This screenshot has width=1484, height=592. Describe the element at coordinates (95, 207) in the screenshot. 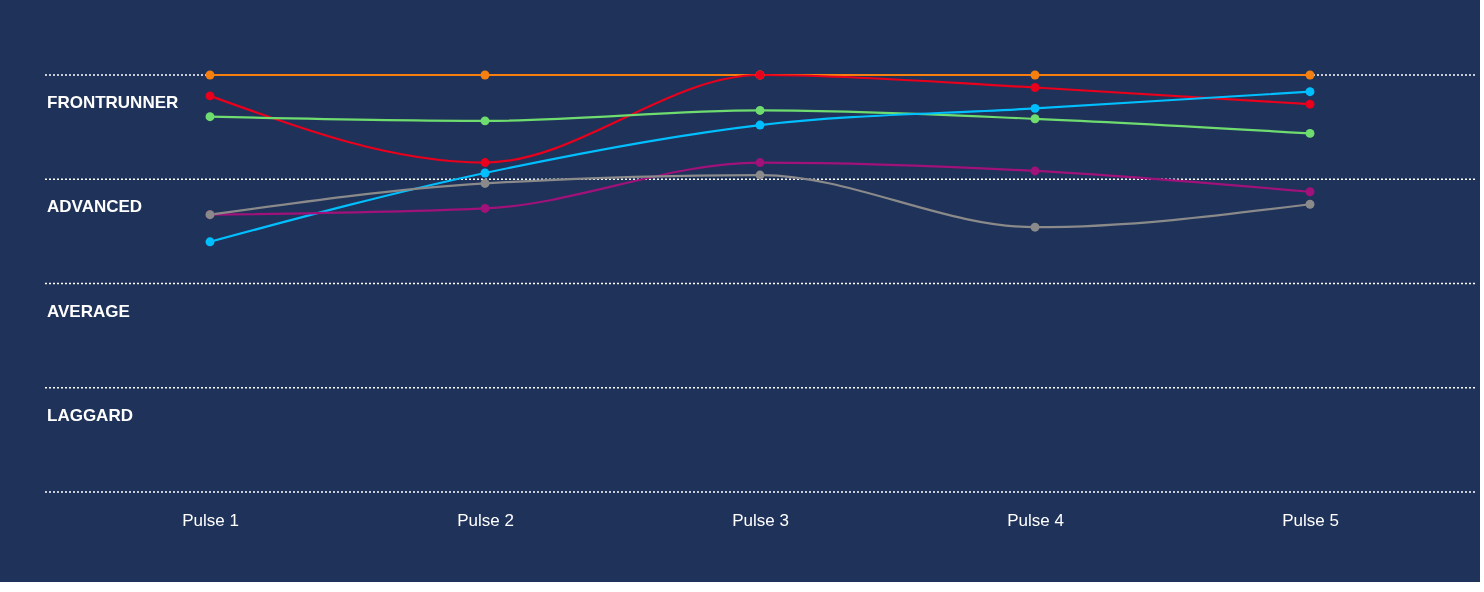

I see `ref-line-label: ADVANCED` at that location.